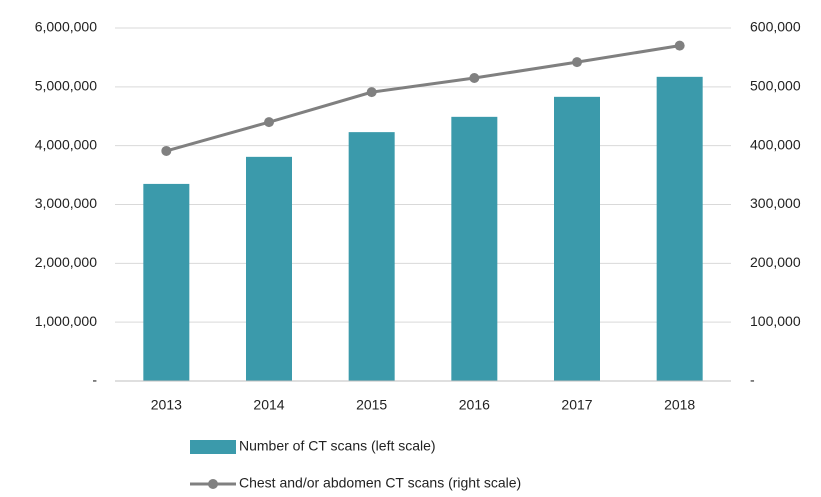 The image size is (821, 497). Describe the element at coordinates (213, 447) in the screenshot. I see `legend-swatch` at that location.